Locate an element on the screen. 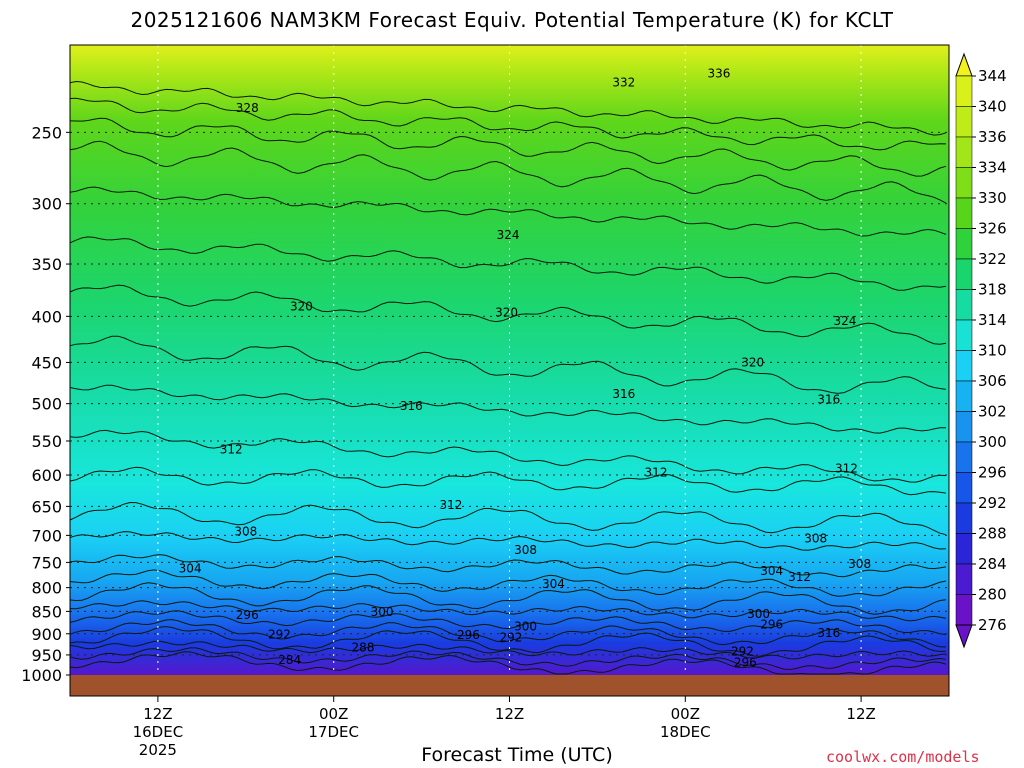 Image resolution: width=1024 pixels, height=768 pixels. y-tick-label: 250 is located at coordinates (46, 132).